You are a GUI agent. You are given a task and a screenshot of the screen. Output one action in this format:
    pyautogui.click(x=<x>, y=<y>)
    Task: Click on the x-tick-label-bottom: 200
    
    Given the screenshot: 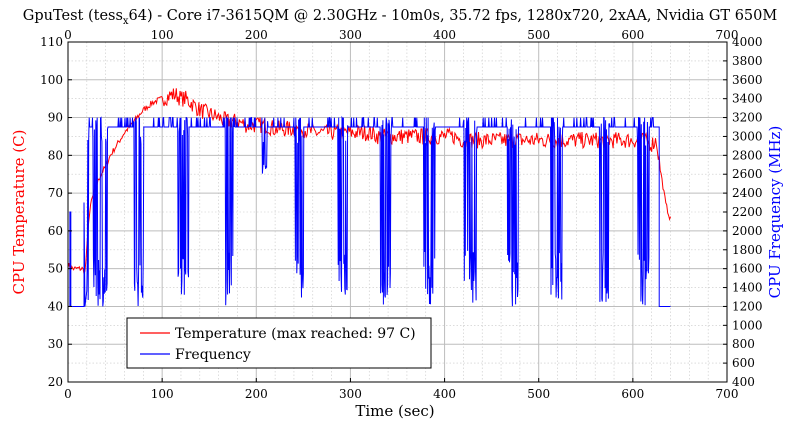 What is the action you would take?
    pyautogui.click(x=256, y=394)
    